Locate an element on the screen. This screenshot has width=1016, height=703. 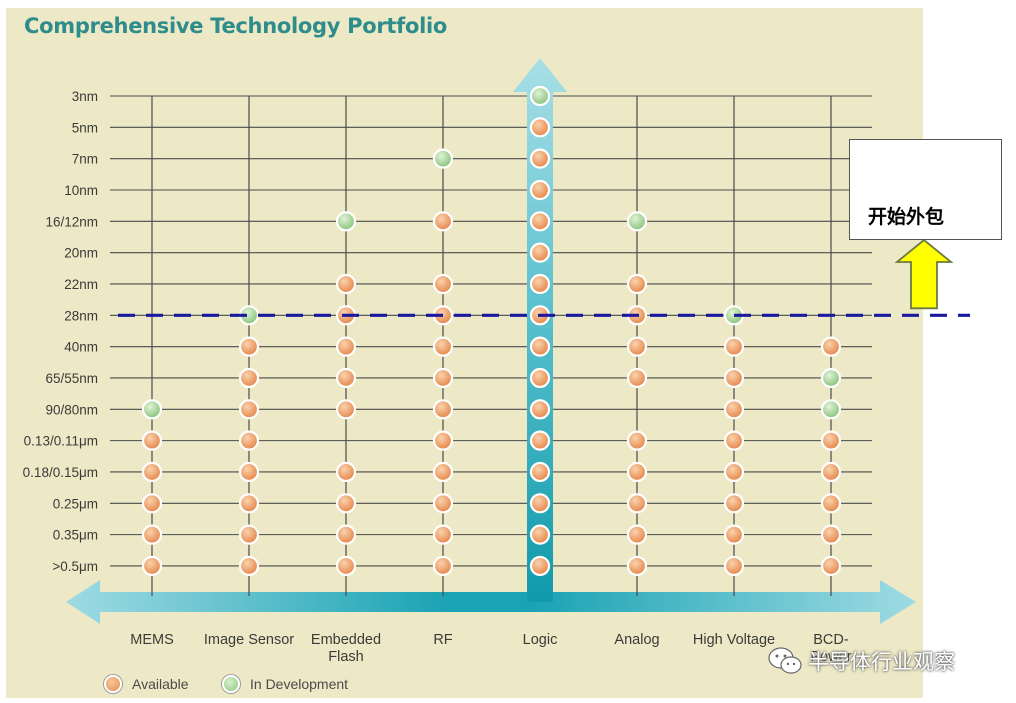
callout-text: 开始外包 is located at coordinates (906, 217).